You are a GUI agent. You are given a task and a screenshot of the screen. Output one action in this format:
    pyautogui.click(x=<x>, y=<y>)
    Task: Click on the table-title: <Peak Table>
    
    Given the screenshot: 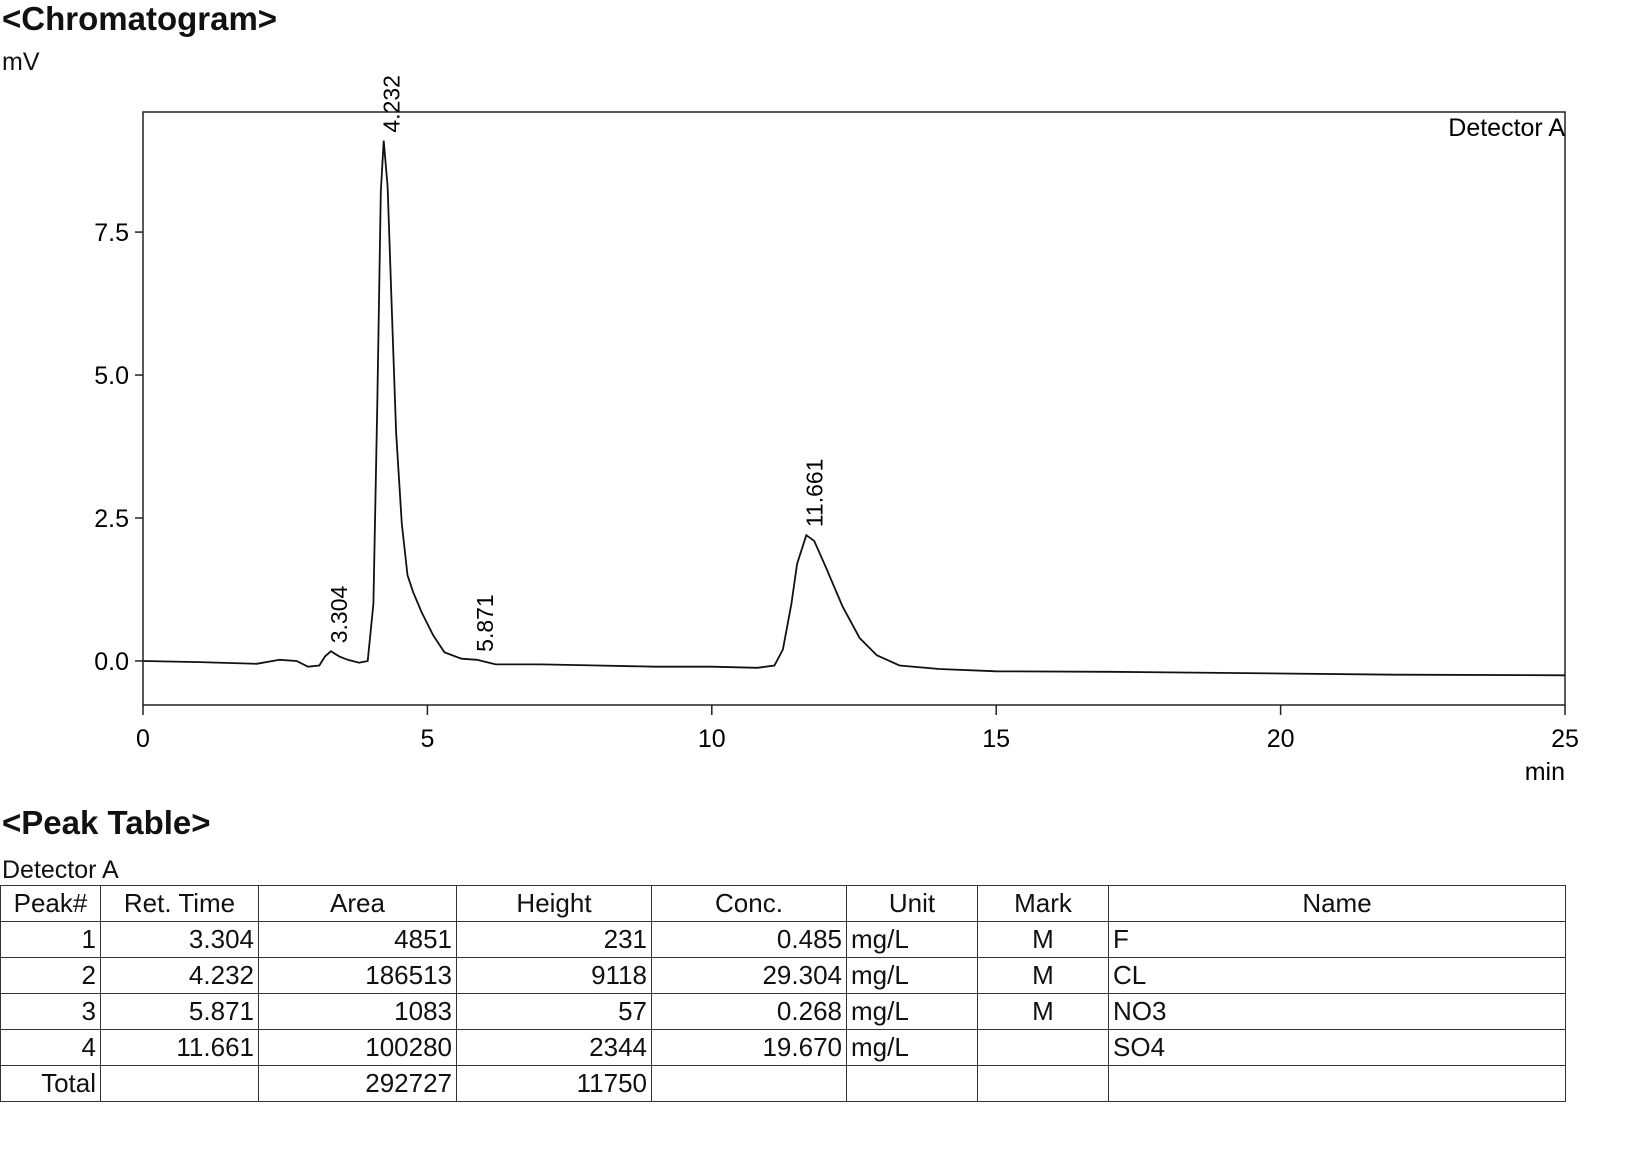 What is the action you would take?
    pyautogui.click(x=106, y=822)
    